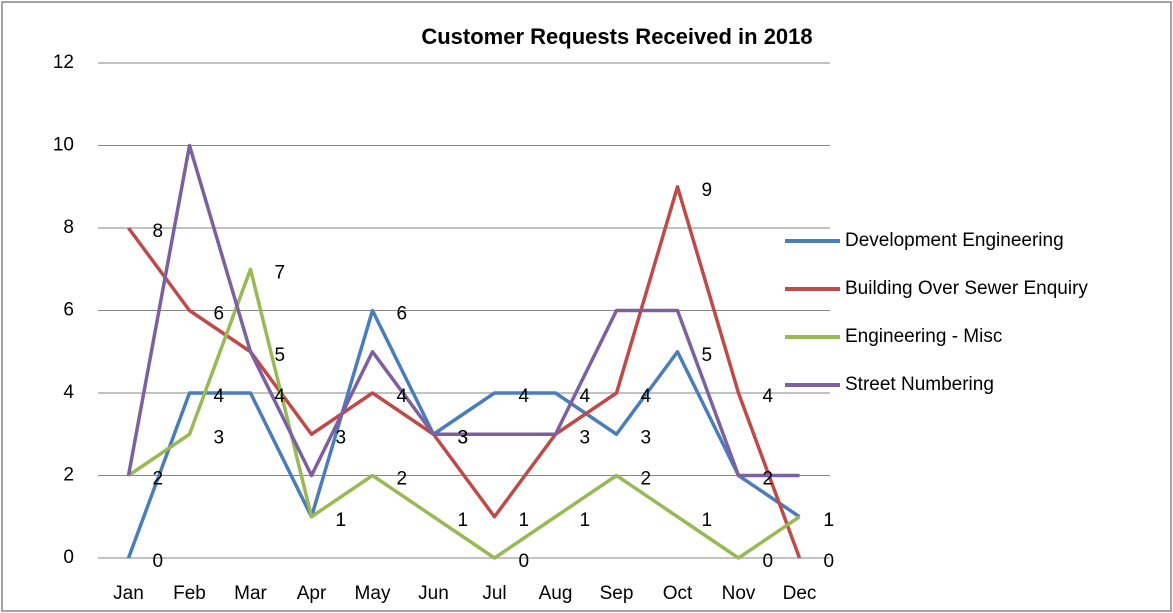 The height and width of the screenshot is (613, 1173). What do you see at coordinates (312, 593) in the screenshot?
I see `x-tick-label: Apr` at bounding box center [312, 593].